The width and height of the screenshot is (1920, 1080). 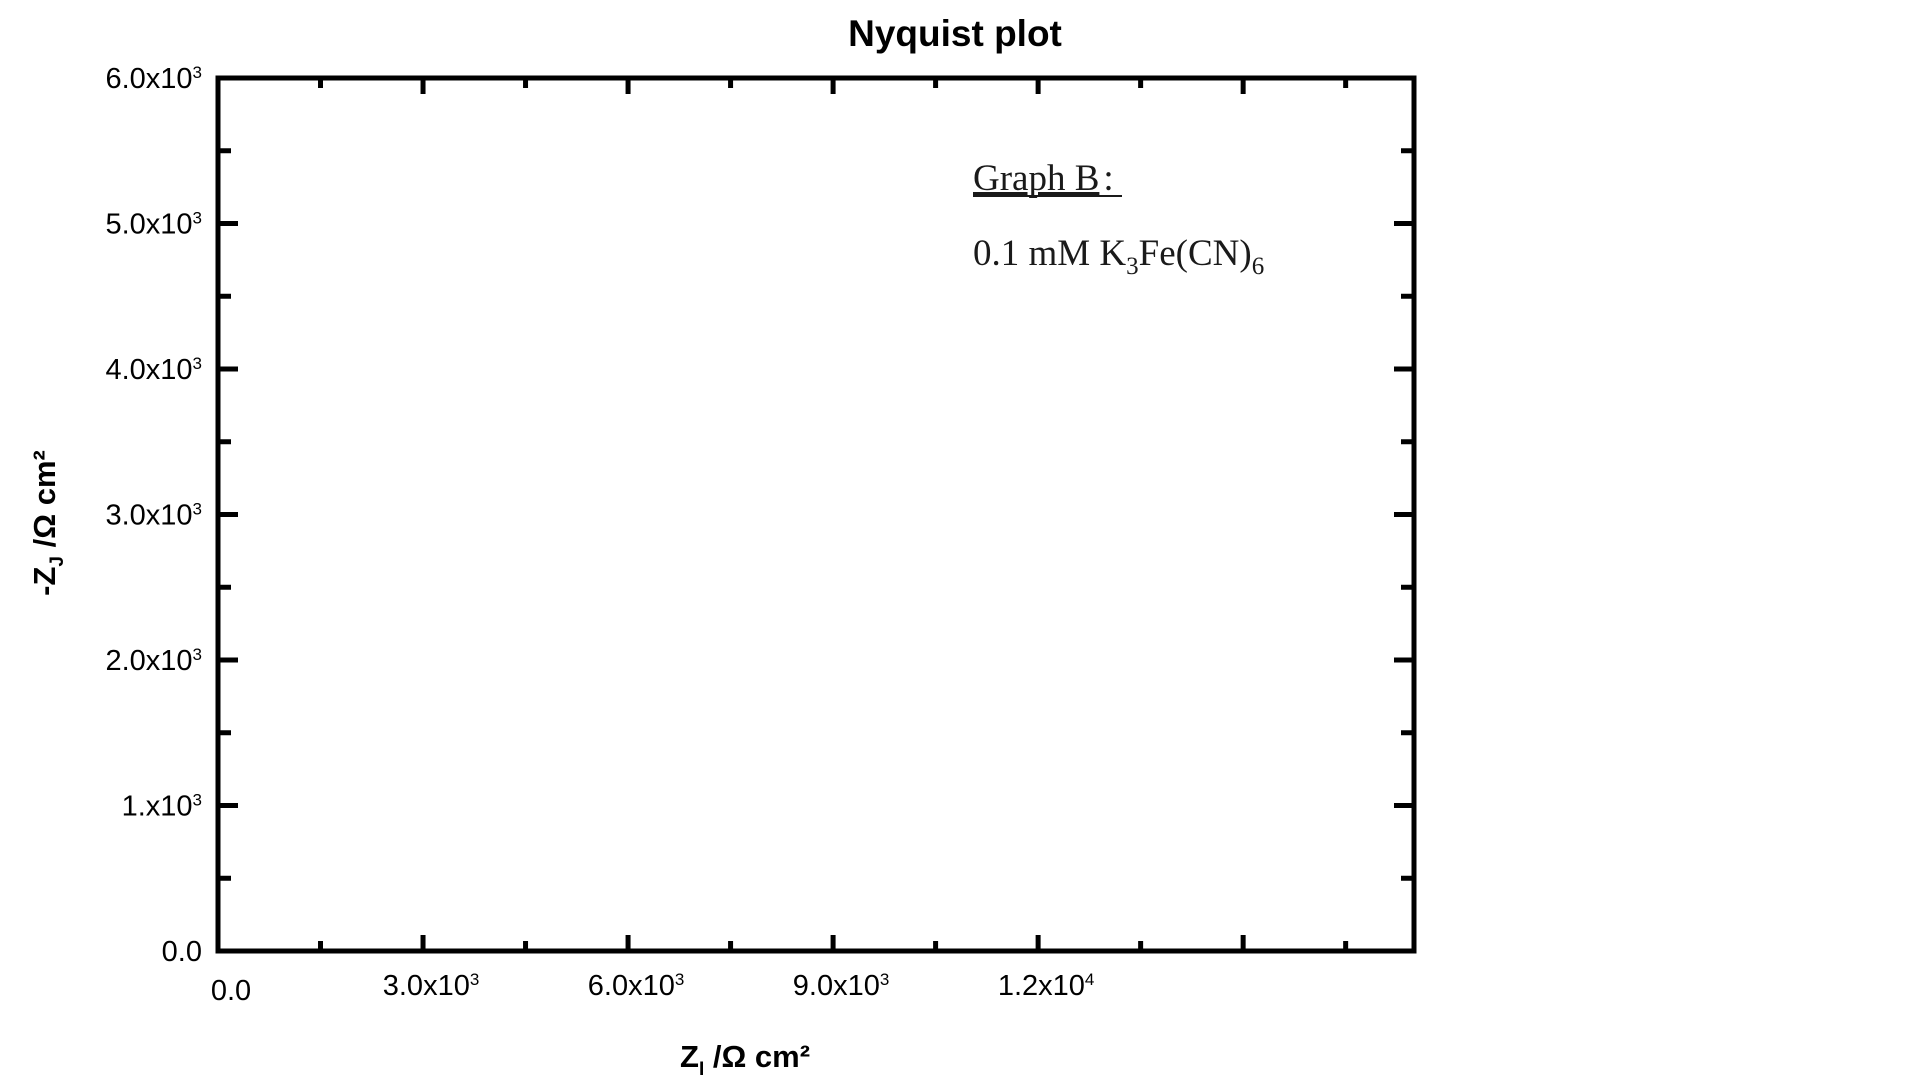 What do you see at coordinates (153, 370) in the screenshot?
I see `y-tick-label: 4.0x103` at bounding box center [153, 370].